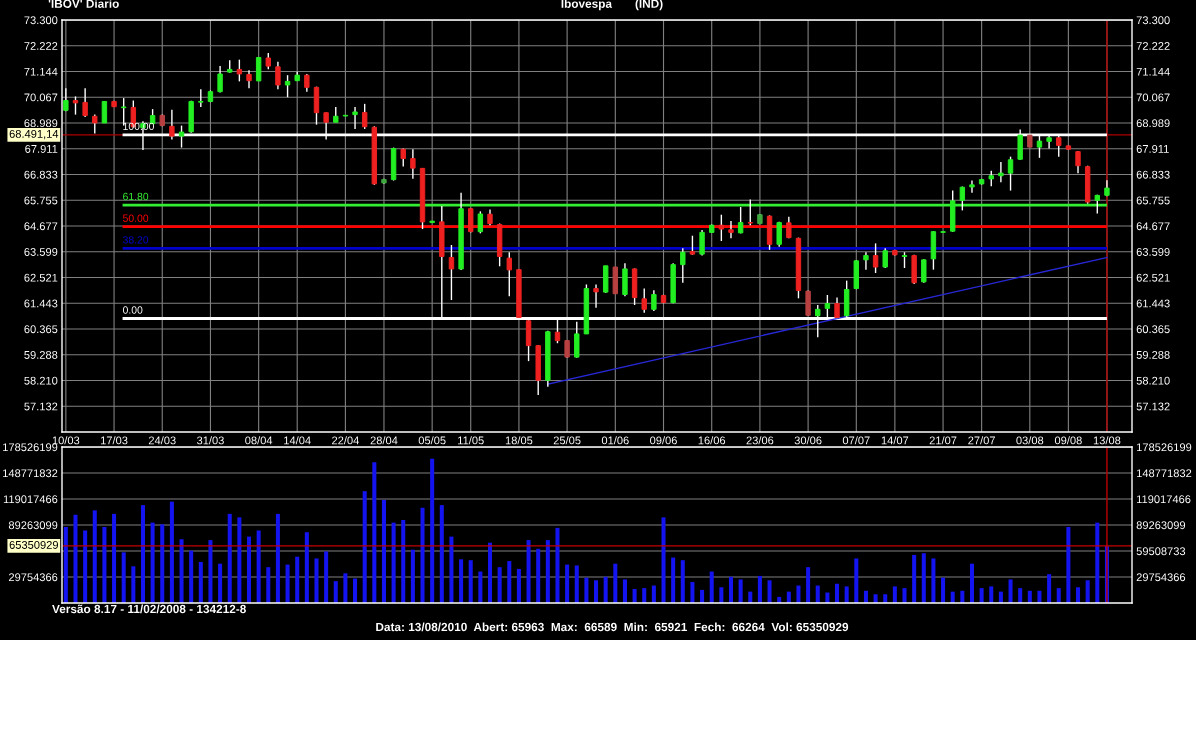 The width and height of the screenshot is (1196, 751). Describe the element at coordinates (149, 609) in the screenshot. I see `text: Versão 8.17 - 11/02/2008 - 134212-8` at that location.